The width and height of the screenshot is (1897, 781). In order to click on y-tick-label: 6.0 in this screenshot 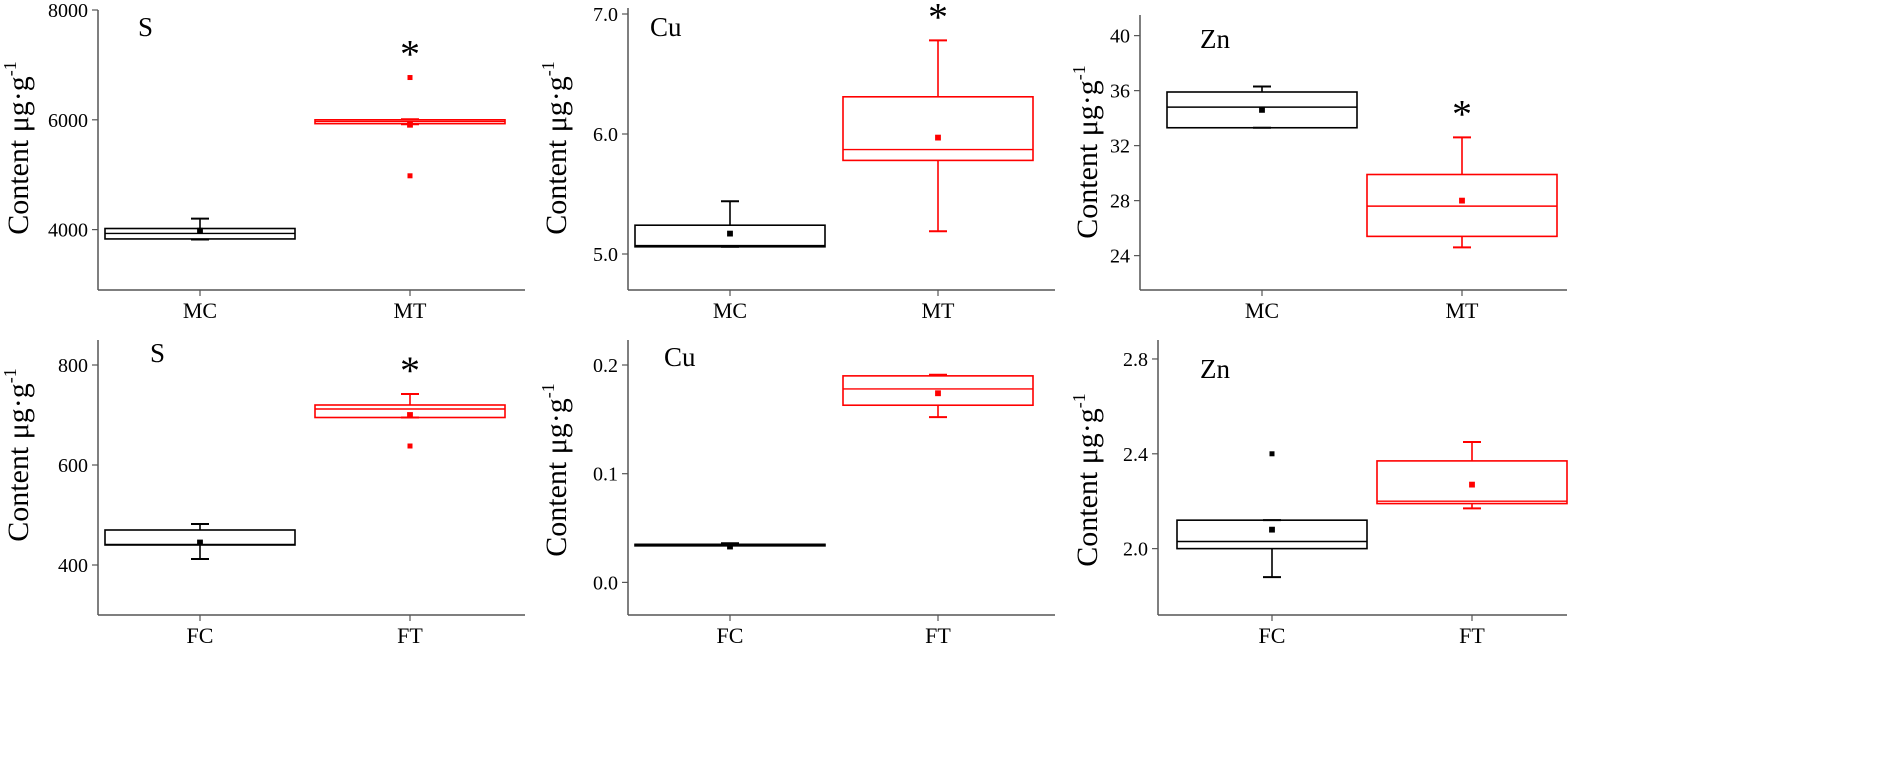, I will do `click(605, 135)`.